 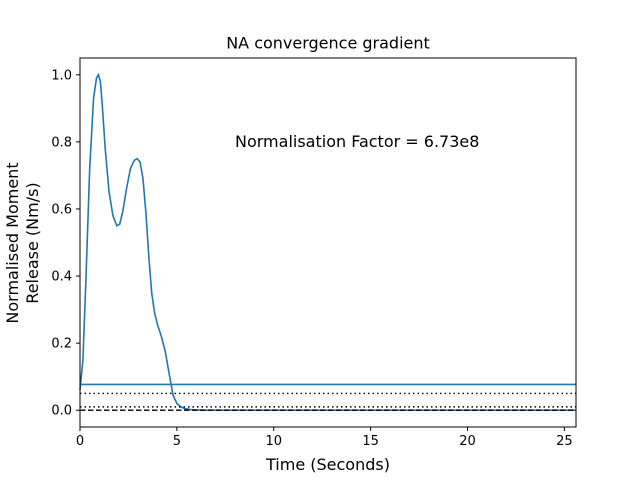 I want to click on x-tick-label: 5, so click(x=177, y=441).